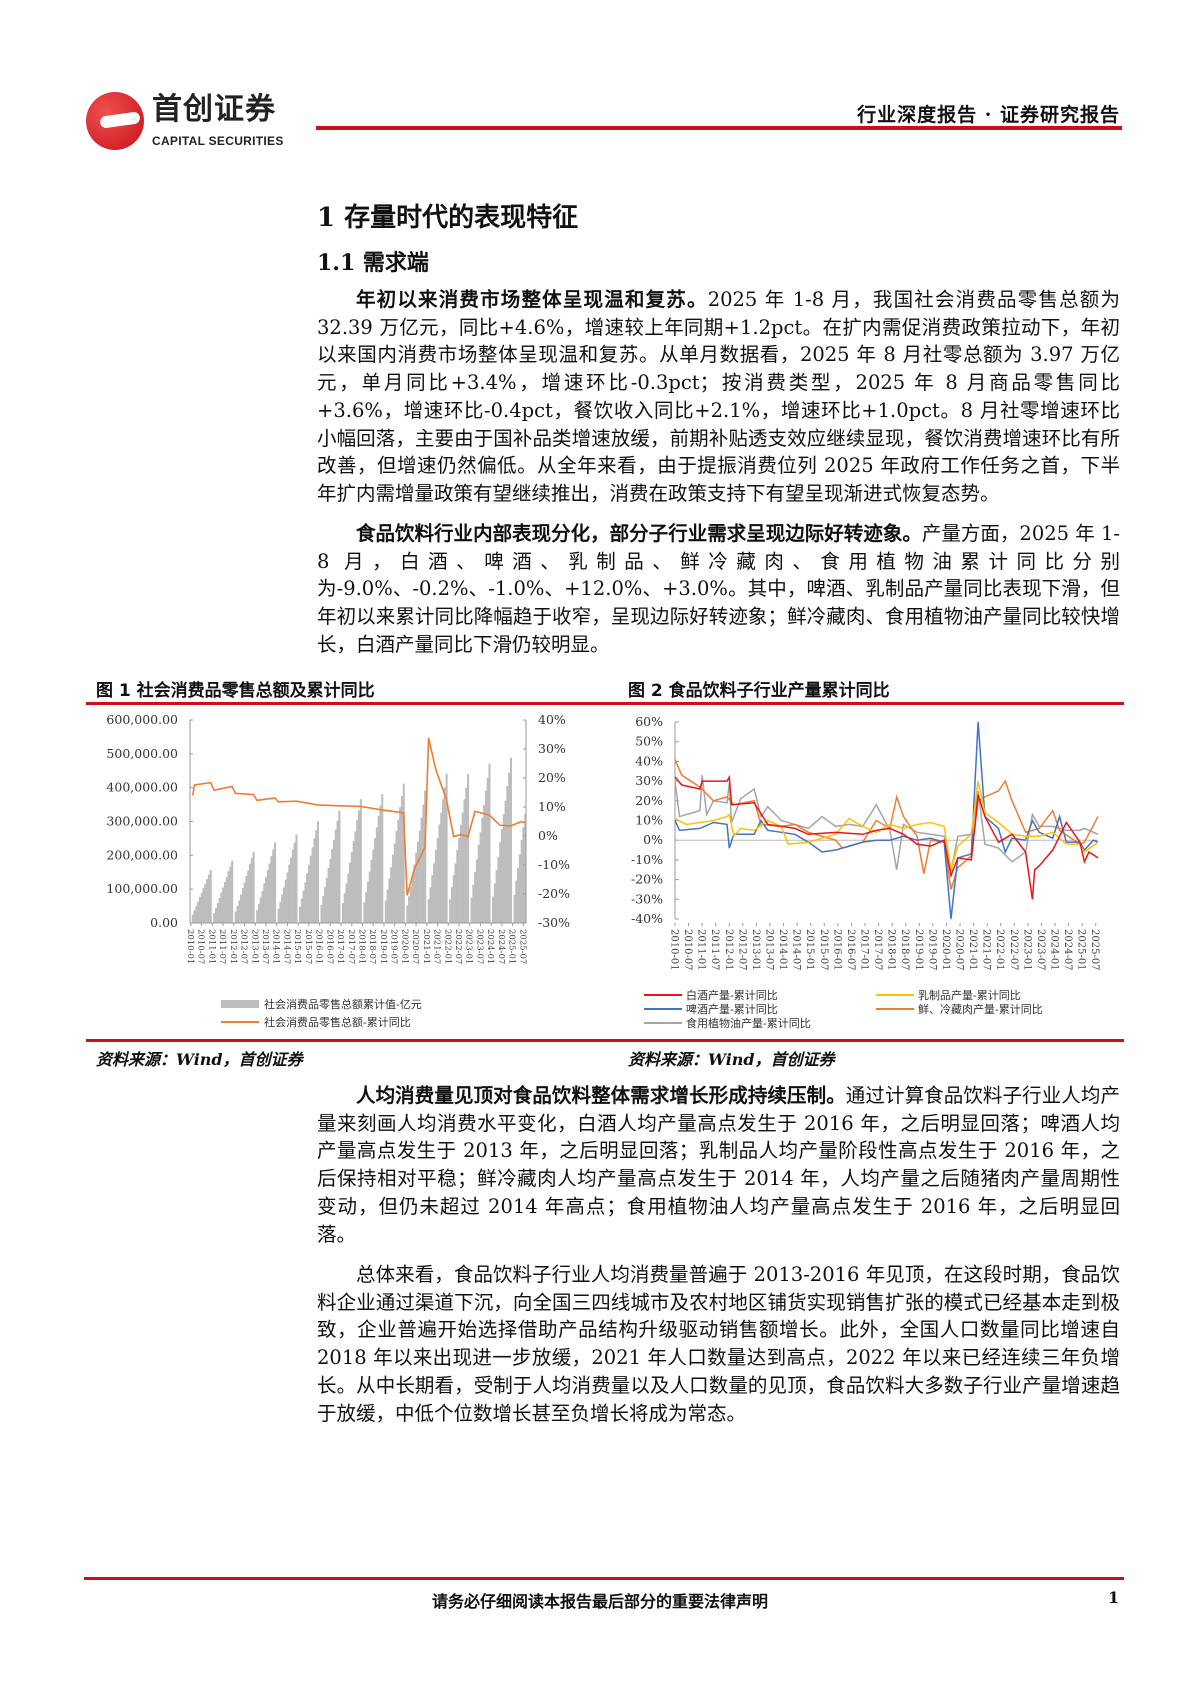 The image size is (1200, 1698). What do you see at coordinates (199, 1059) in the screenshot?
I see `figure-1-source: 资料来源：Wind，首创证券` at bounding box center [199, 1059].